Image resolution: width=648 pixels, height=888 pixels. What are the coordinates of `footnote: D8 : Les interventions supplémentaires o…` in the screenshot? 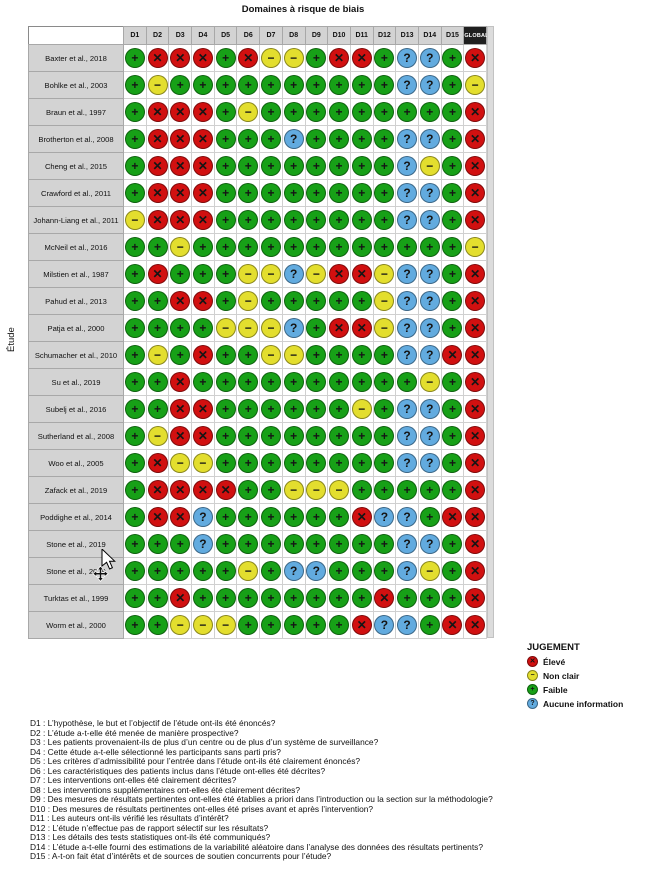 It's located at (165, 789).